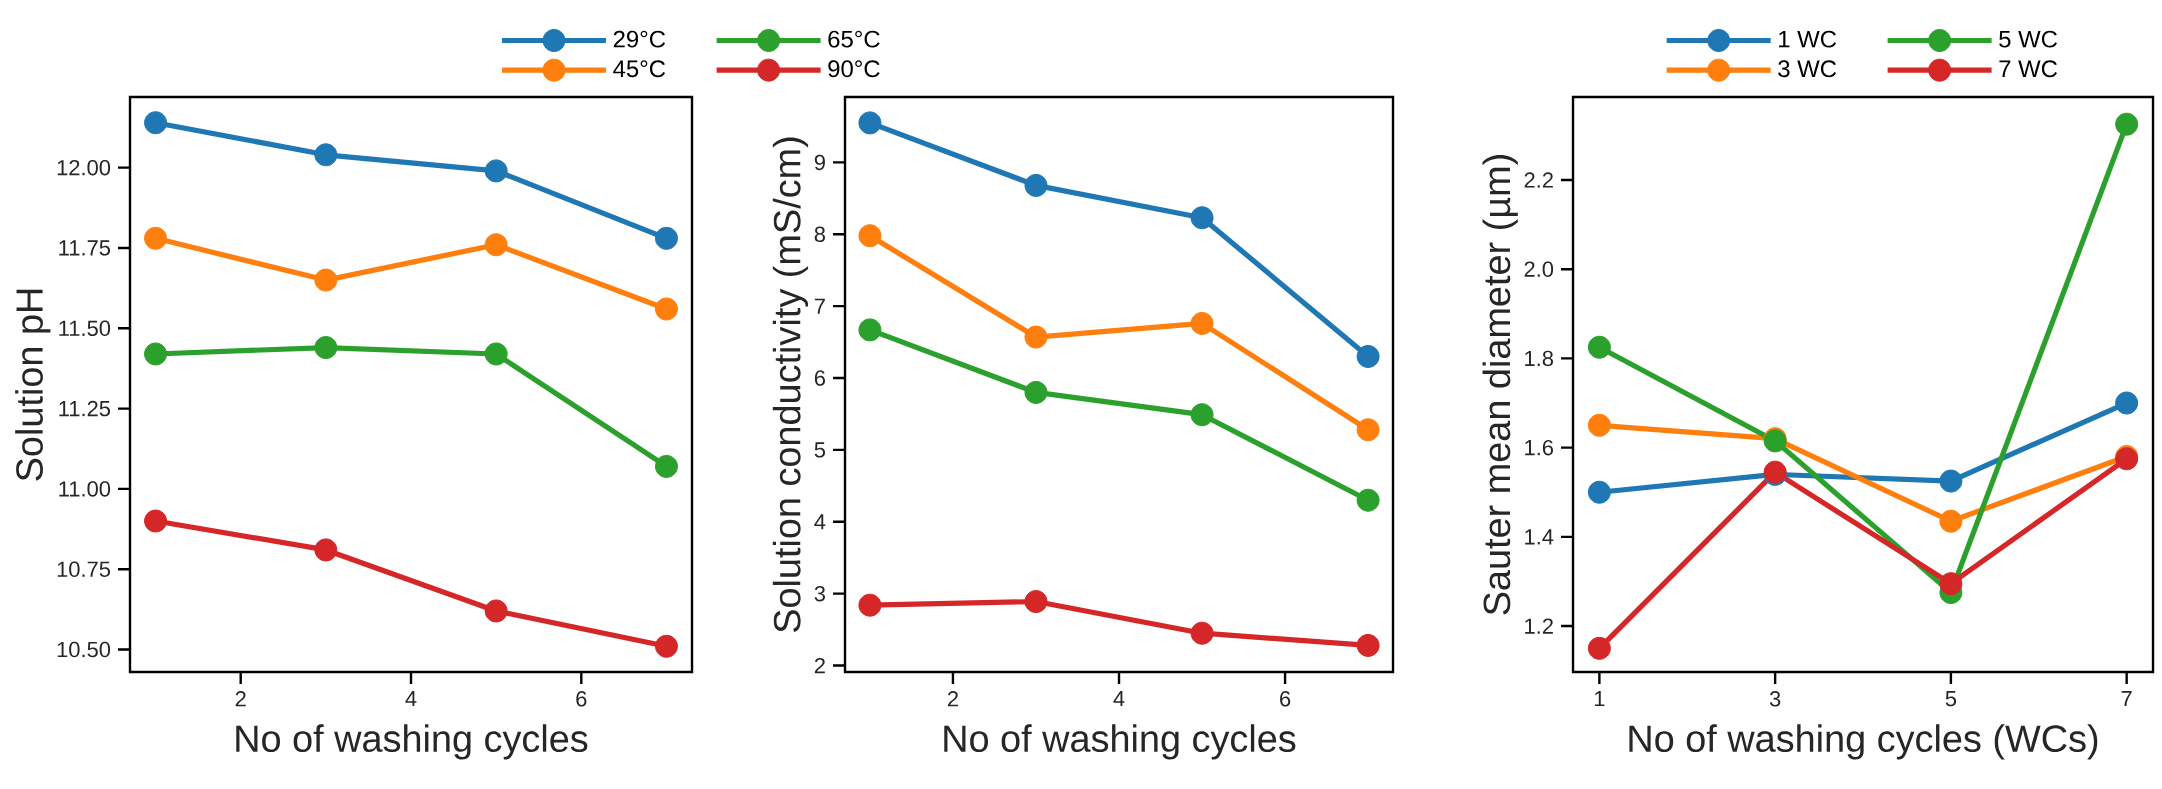 The image size is (2162, 789). I want to click on y-tick-label: 2.2, so click(1538, 180).